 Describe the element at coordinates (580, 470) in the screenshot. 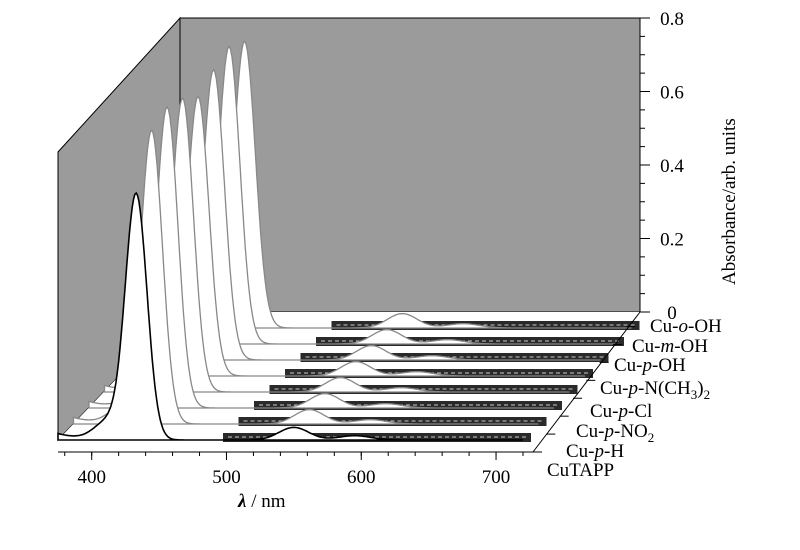

I see `series-label: CuTAPP` at that location.